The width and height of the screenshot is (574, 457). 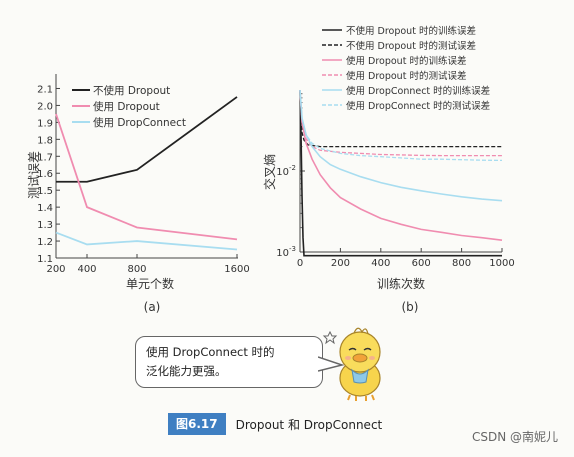 What do you see at coordinates (406, 76) in the screenshot?
I see `b-legend-label-4: 使用 Dropout 时的测试误差` at bounding box center [406, 76].